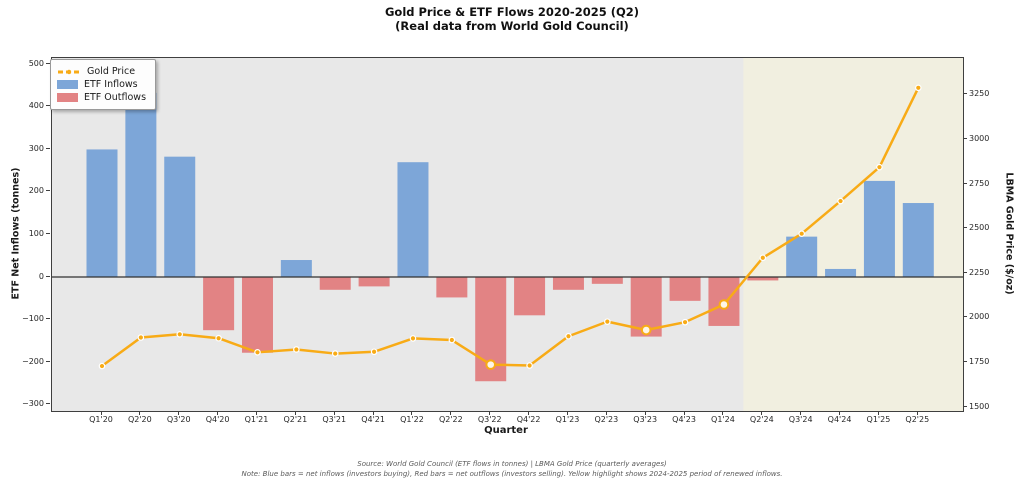 The height and width of the screenshot is (485, 1024). Describe the element at coordinates (36, 191) in the screenshot. I see `y-left-tick-label: 200` at that location.